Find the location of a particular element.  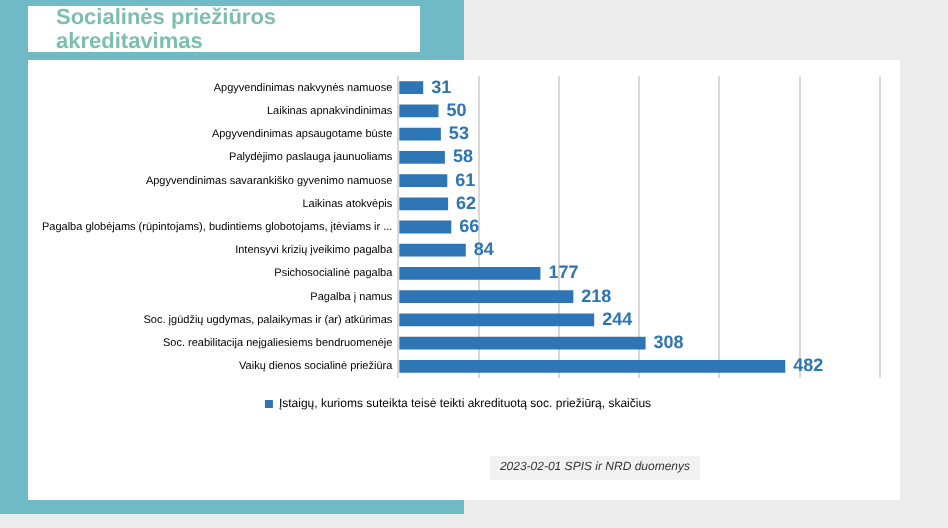

data-label: 177 is located at coordinates (563, 272).